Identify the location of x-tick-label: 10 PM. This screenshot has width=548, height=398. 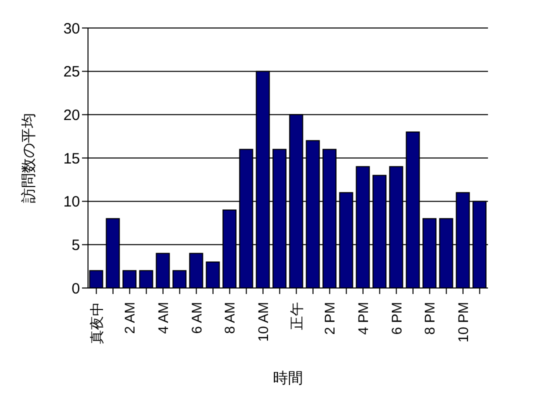
(463, 322).